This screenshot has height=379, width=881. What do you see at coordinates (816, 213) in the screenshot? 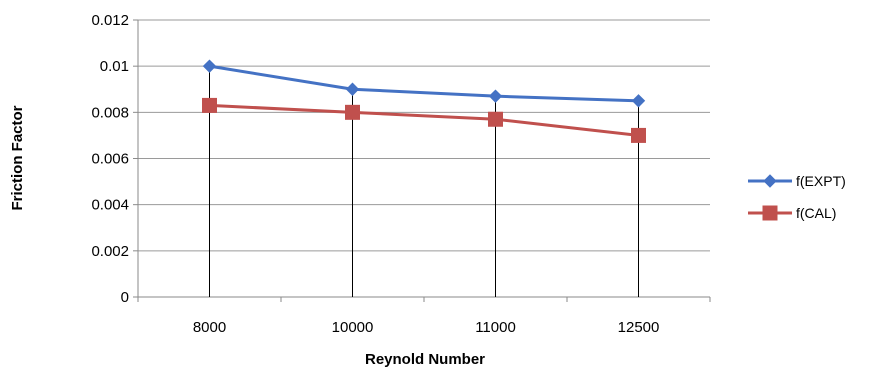
I see `legend-label-f-cal: f(CAL)` at bounding box center [816, 213].